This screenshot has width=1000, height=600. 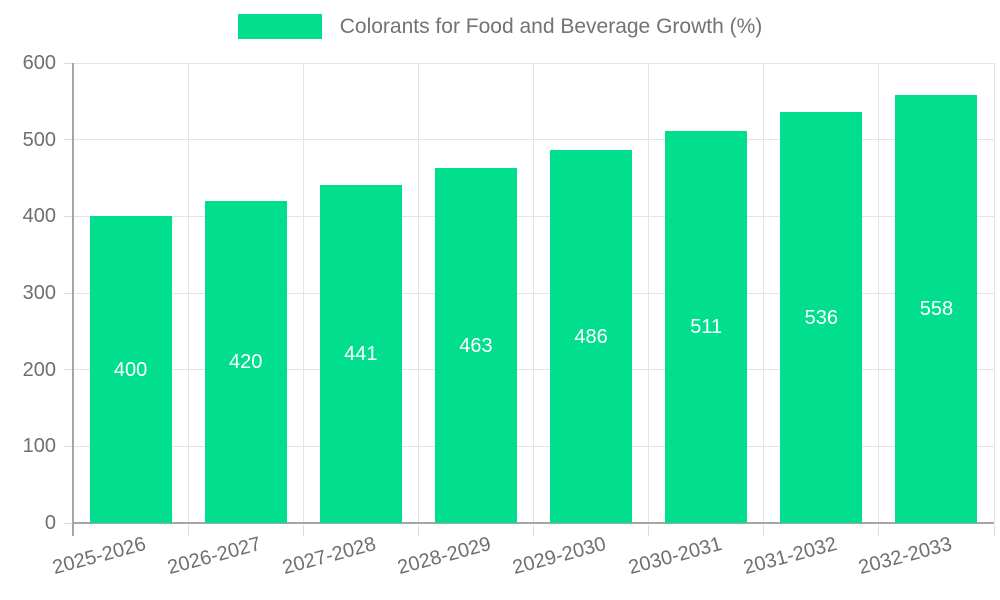 I want to click on bar-value-label: 536, so click(x=821, y=317).